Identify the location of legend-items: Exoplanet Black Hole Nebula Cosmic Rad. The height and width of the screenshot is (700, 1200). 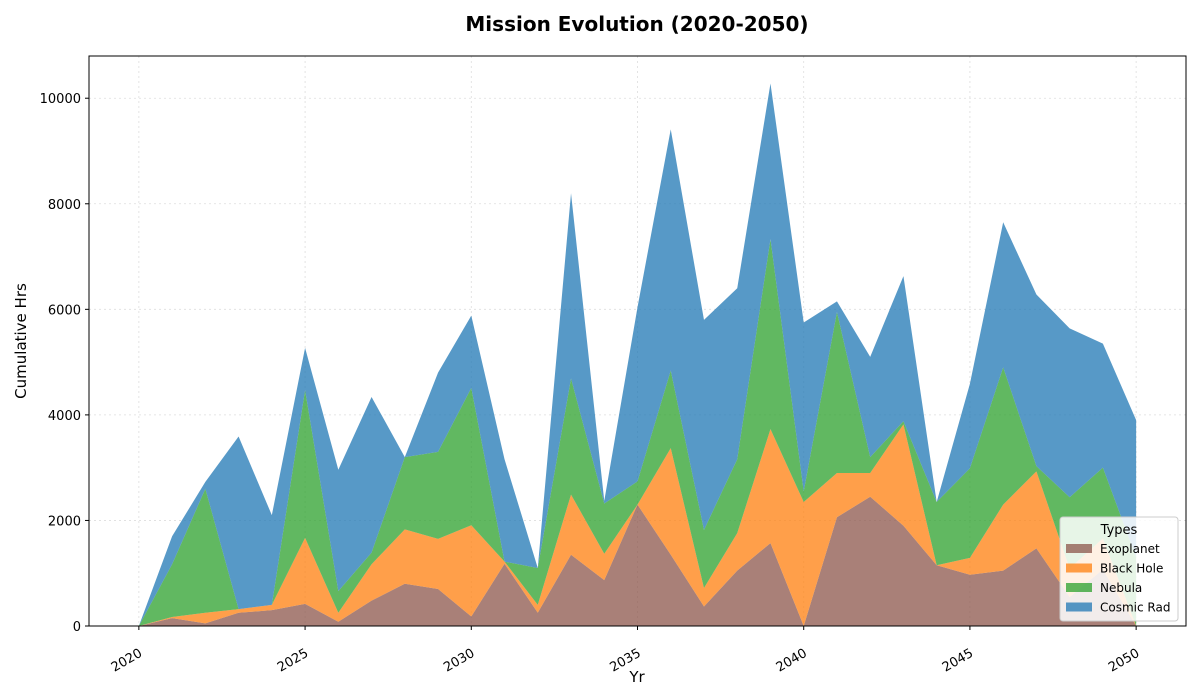
(1118, 578).